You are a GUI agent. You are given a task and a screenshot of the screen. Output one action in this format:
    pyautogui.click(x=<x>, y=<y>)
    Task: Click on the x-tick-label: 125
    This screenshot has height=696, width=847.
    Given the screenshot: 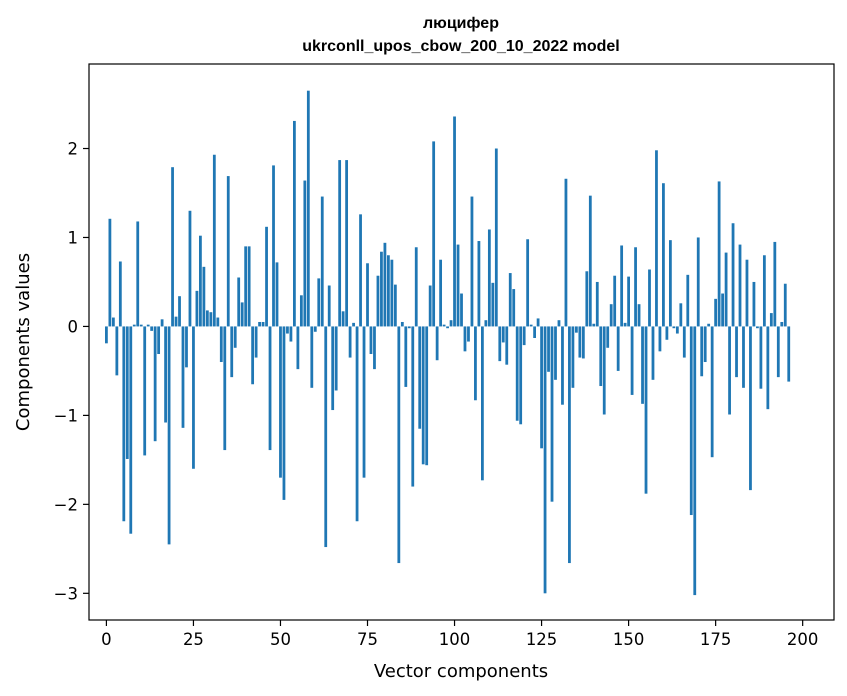 What is the action you would take?
    pyautogui.click(x=542, y=639)
    